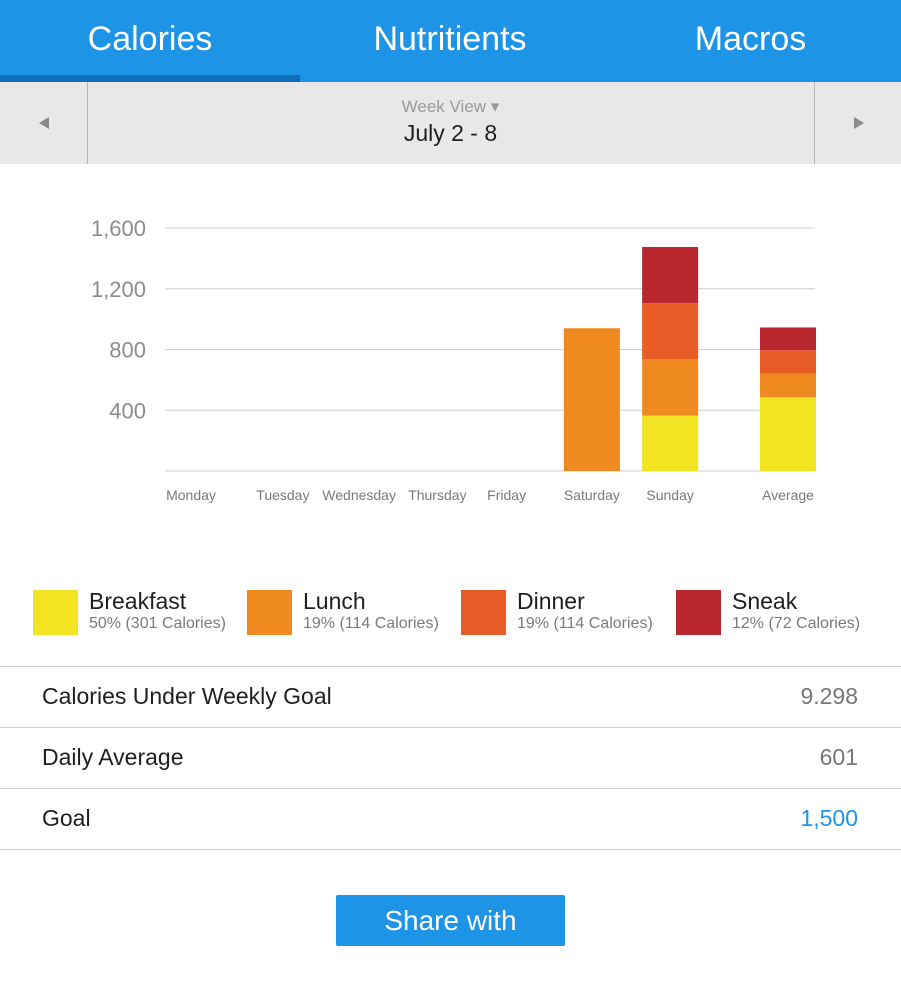 This screenshot has height=1002, width=901. I want to click on share-button: Share with, so click(450, 920).